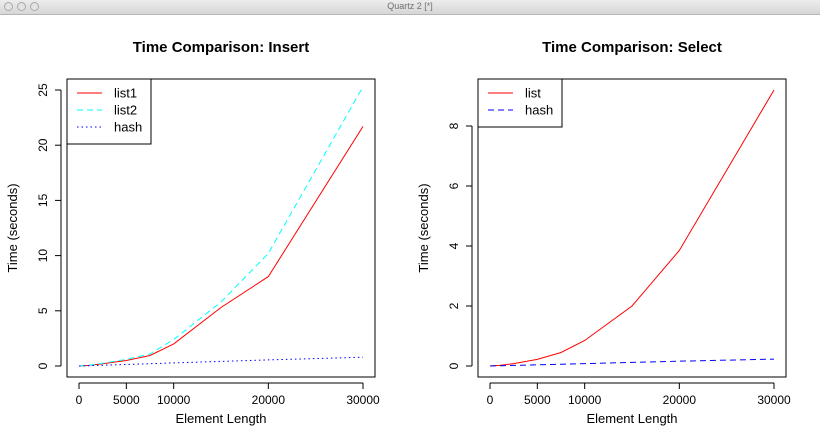 This screenshot has height=445, width=820. Describe the element at coordinates (43, 310) in the screenshot. I see `y-tick-label: 5` at that location.